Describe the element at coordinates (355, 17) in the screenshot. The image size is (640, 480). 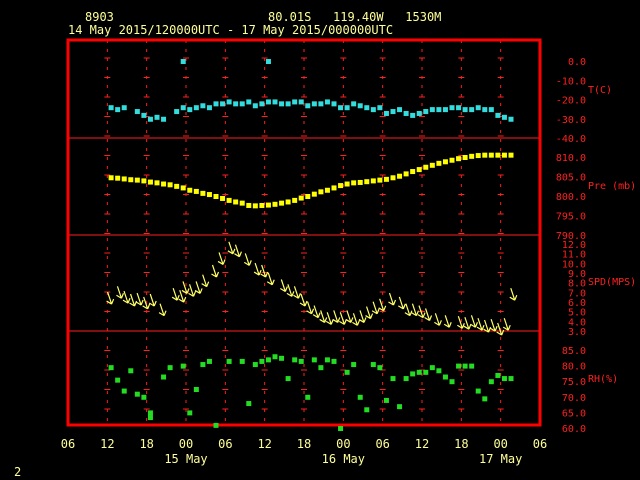
I see `station-location: 80.01S 119.40W 1530M` at that location.